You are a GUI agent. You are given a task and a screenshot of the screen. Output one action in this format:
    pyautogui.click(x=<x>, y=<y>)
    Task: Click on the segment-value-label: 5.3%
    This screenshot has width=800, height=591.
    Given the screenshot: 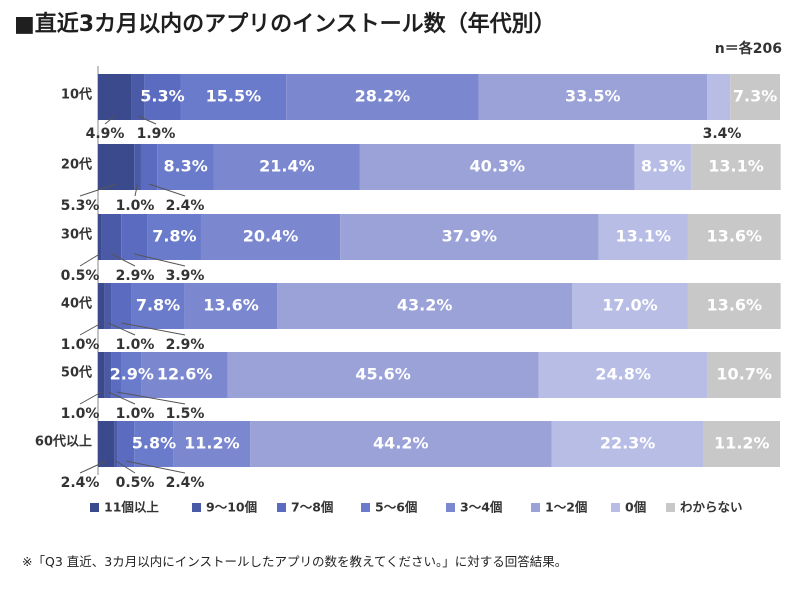 What is the action you would take?
    pyautogui.click(x=162, y=96)
    